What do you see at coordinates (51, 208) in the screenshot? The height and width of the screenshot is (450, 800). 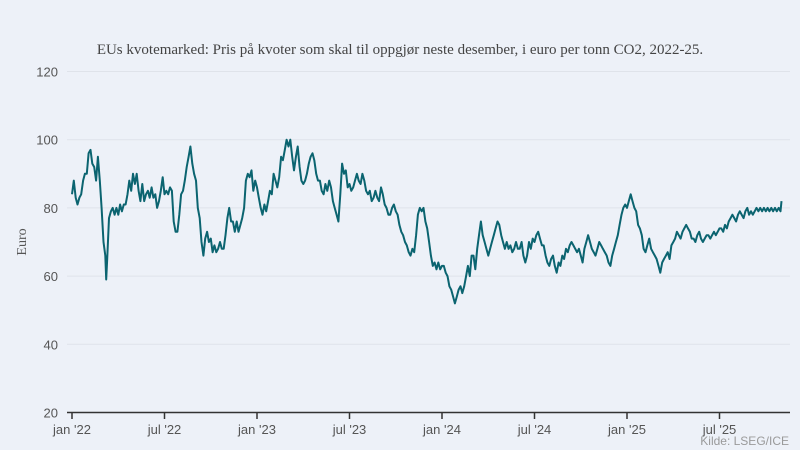 I see `y-tick-label: 80` at bounding box center [51, 208].